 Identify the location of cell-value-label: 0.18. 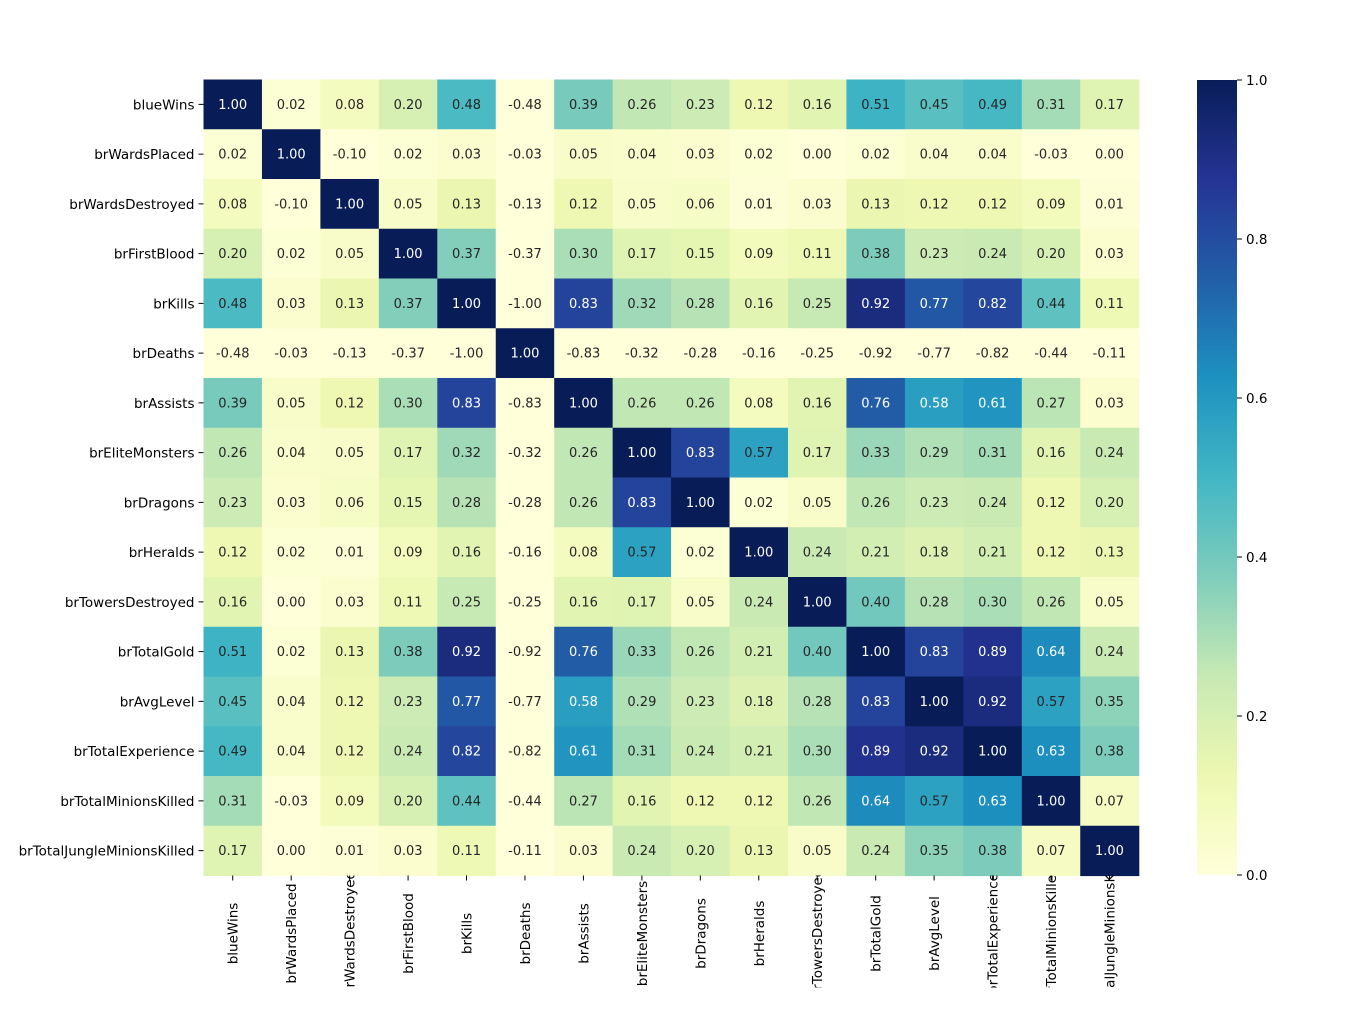
(934, 553).